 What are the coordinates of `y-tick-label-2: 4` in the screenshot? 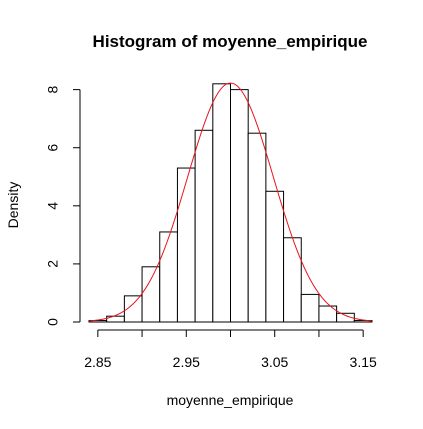 It's located at (53, 206).